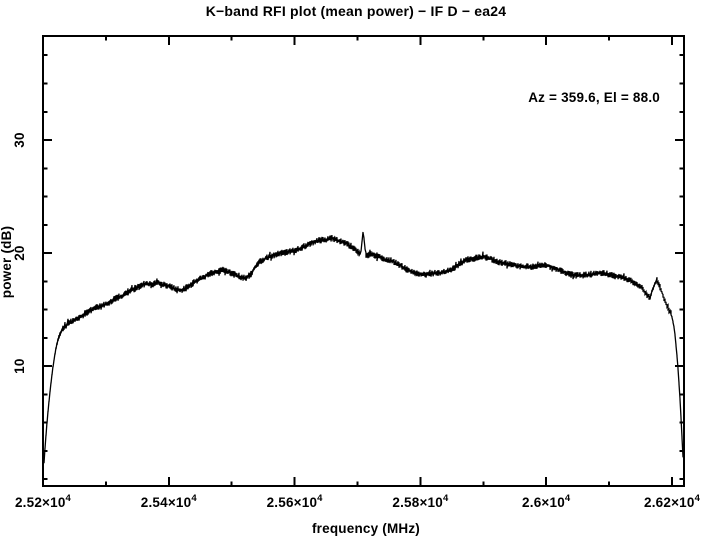  Describe the element at coordinates (19, 139) in the screenshot. I see `y-tick-label: 30` at that location.